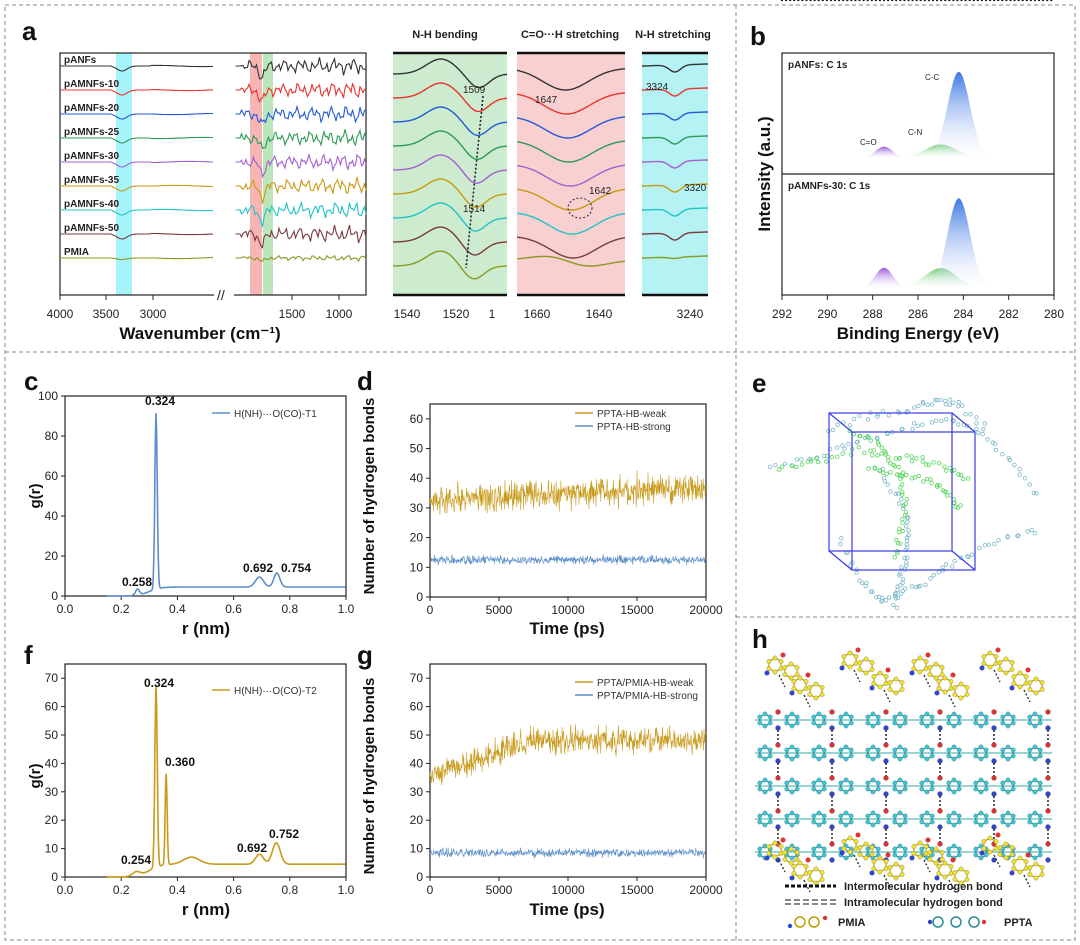  What do you see at coordinates (600, 191) in the screenshot?
I see `ann-1642: 1642` at bounding box center [600, 191].